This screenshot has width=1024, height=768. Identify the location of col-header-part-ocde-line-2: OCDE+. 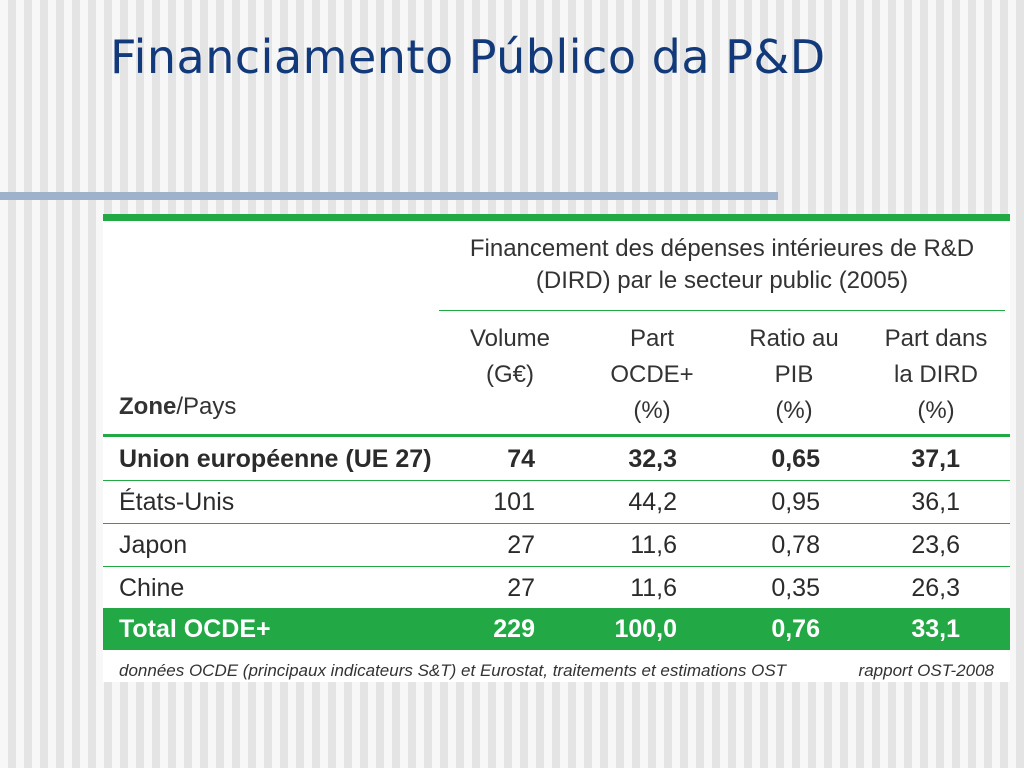
(652, 374).